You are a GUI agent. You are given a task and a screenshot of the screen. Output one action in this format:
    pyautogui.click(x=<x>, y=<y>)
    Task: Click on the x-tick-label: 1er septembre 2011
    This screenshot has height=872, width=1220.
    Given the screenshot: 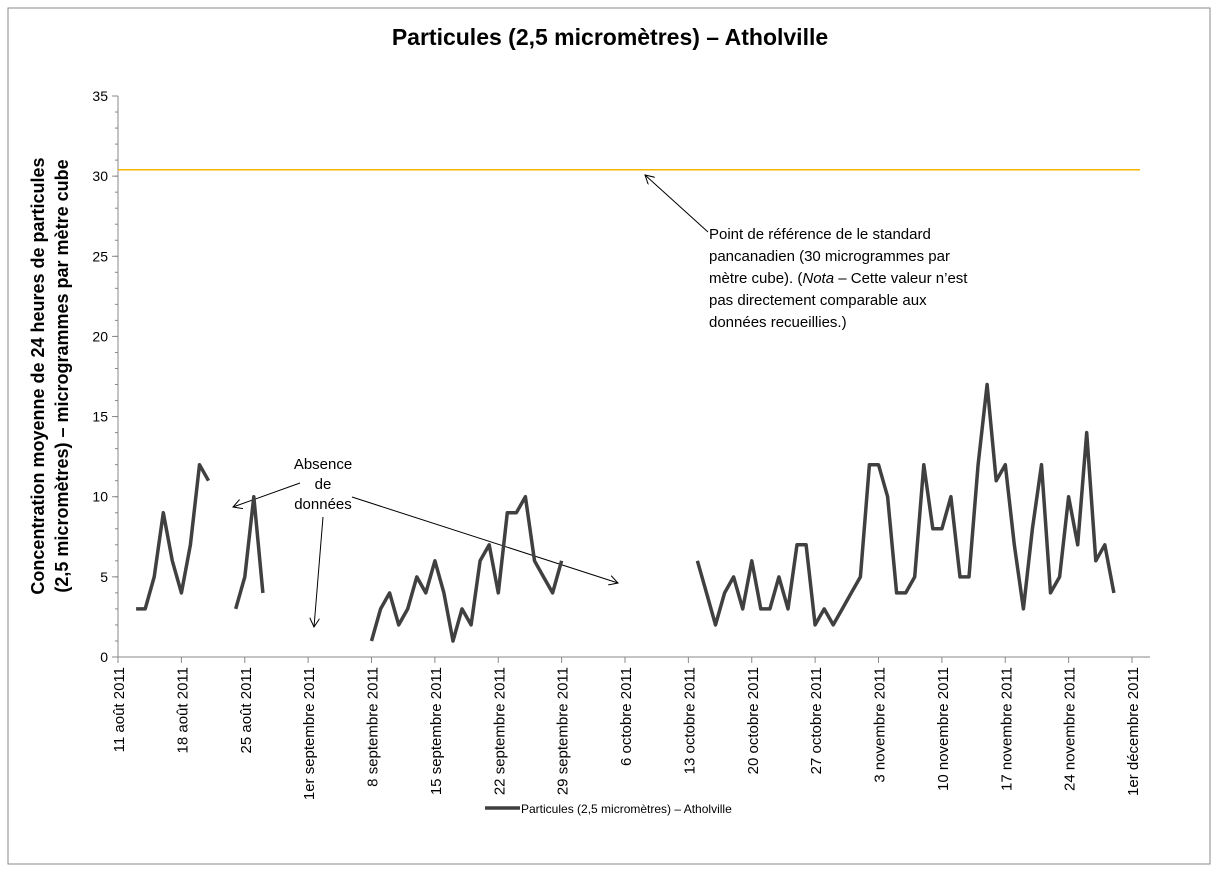 What is the action you would take?
    pyautogui.click(x=309, y=733)
    